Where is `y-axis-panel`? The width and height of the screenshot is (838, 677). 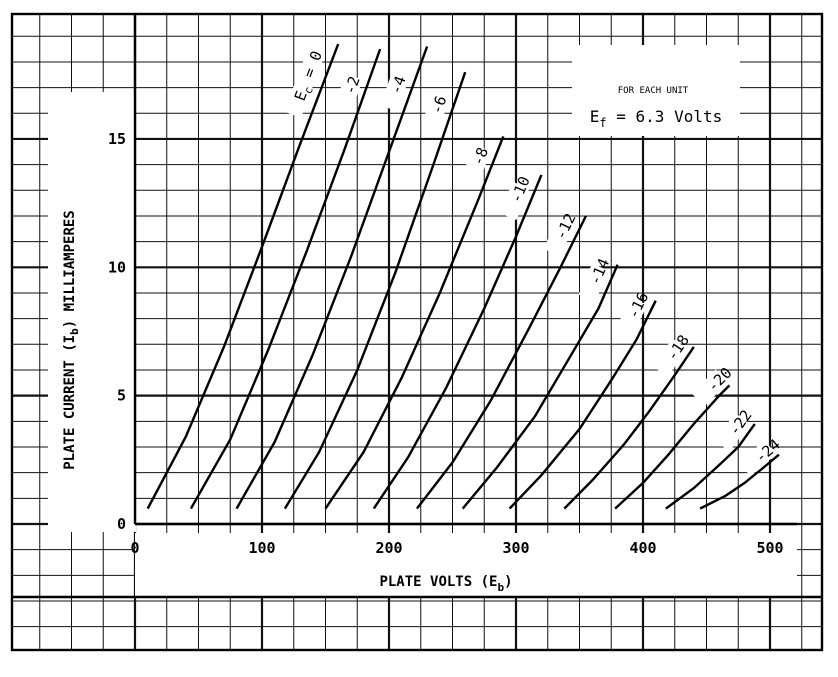
y-axis-panel is located at coordinates (92, 312).